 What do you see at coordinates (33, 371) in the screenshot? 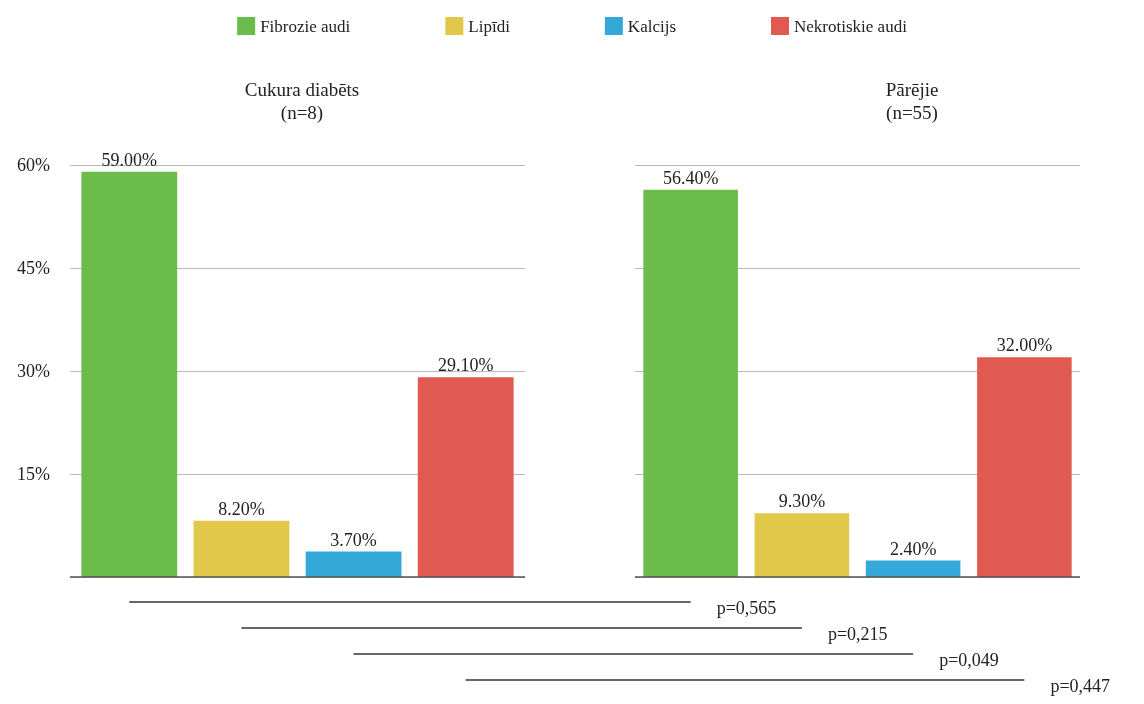
I see `y-tick-label: 30%` at bounding box center [33, 371].